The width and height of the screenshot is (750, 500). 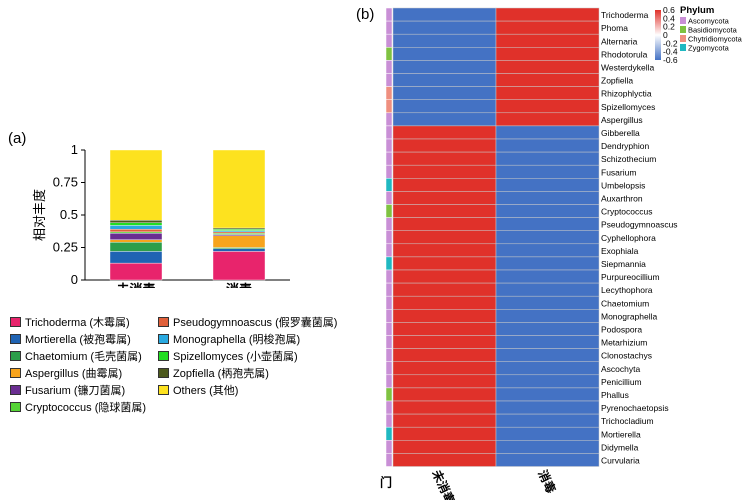 I want to click on legend-label: Others (其他), so click(x=206, y=391).